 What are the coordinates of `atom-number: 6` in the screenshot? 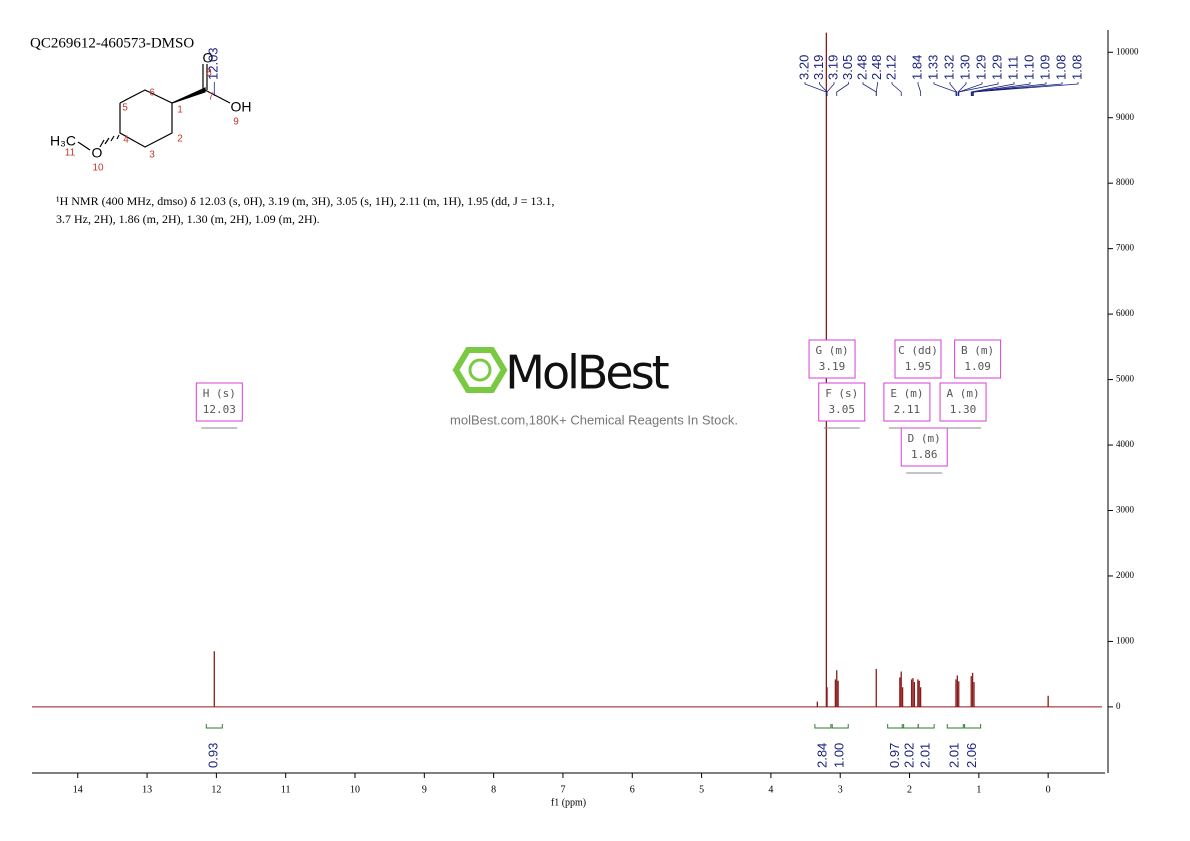 It's located at (152, 93).